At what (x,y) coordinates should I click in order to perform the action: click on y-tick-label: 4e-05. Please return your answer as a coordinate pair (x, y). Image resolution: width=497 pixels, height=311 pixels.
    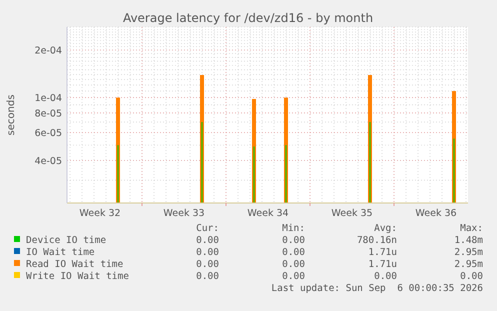
    Looking at the image, I should click on (48, 161).